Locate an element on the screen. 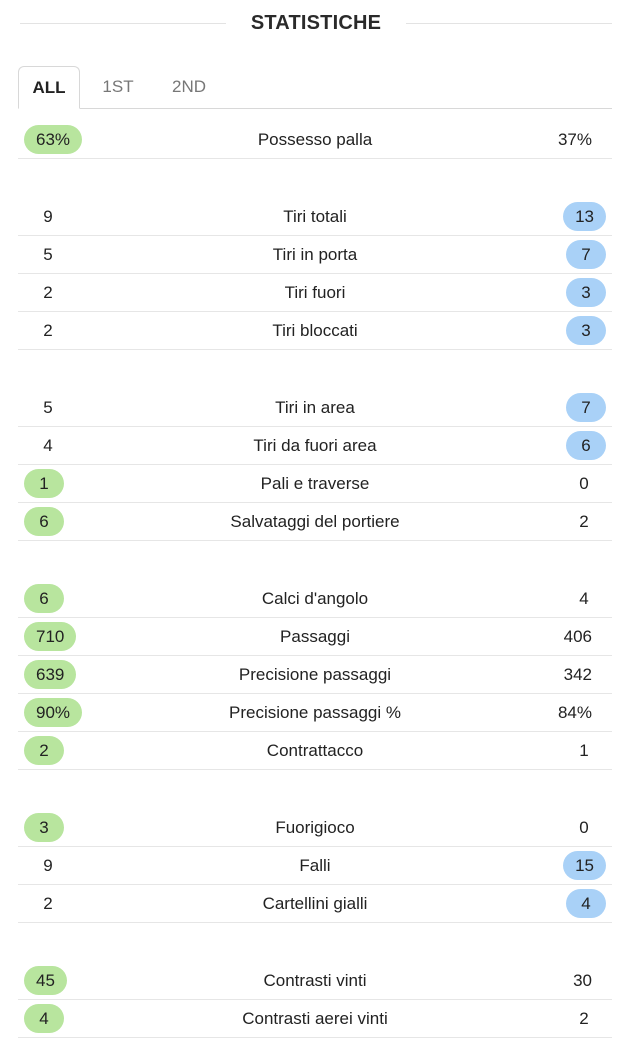 This screenshot has width=625, height=1038. stat-row: Contrasti vinti 45 30 is located at coordinates (315, 981).